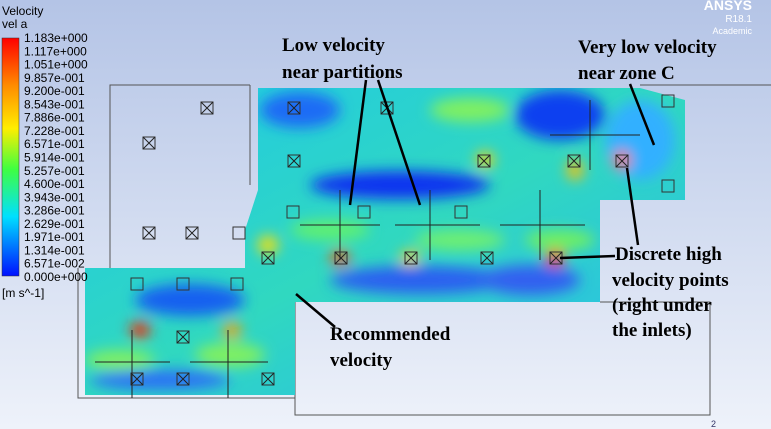 Image resolution: width=771 pixels, height=429 pixels. Describe the element at coordinates (54, 211) in the screenshot. I see `legend-label: 3.286e-001` at that location.